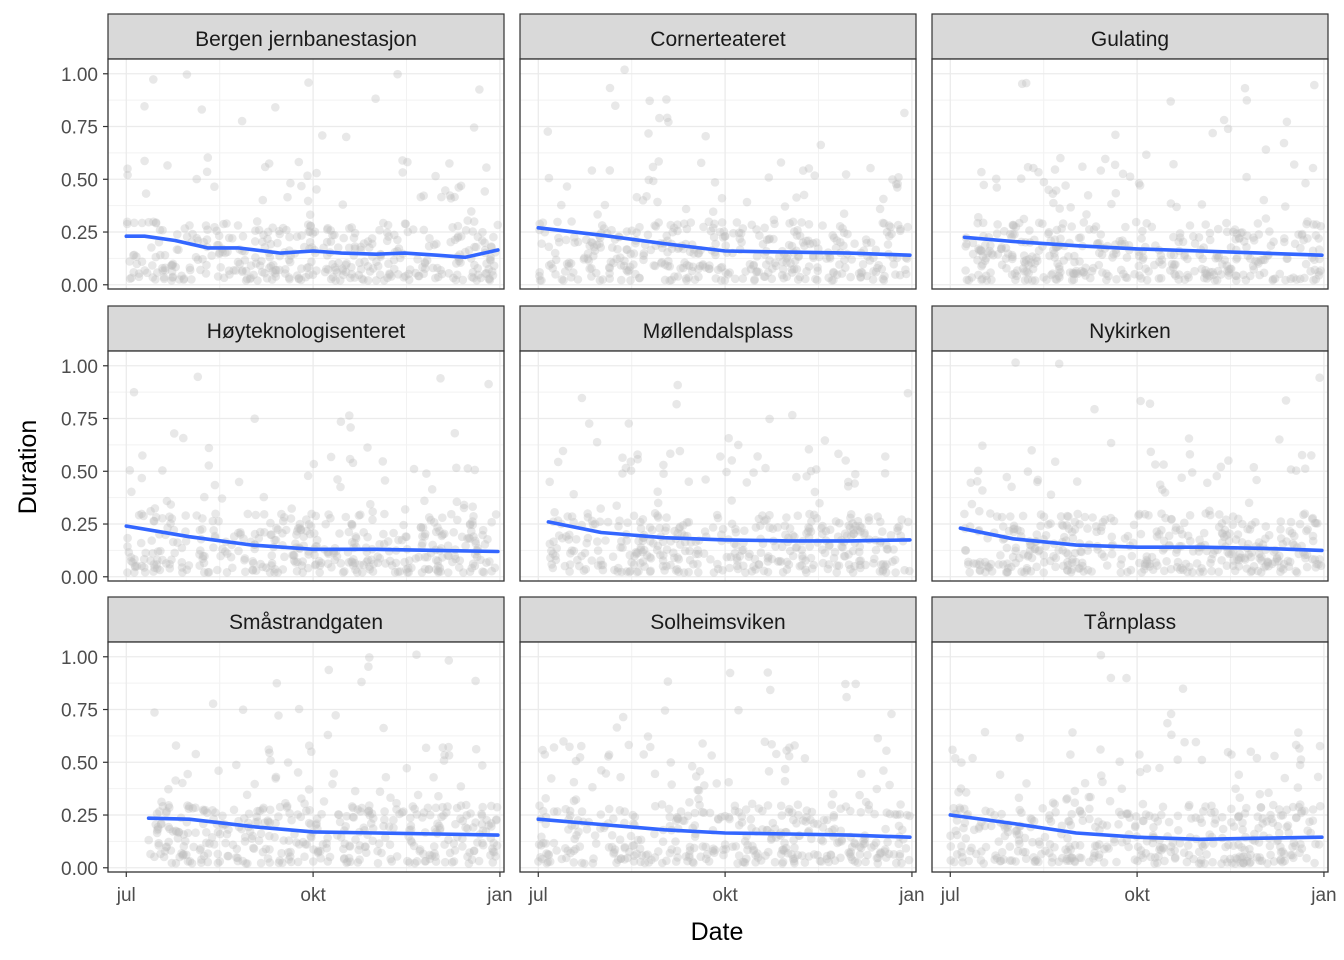 Image resolution: width=1344 pixels, height=960 pixels. Describe the element at coordinates (312, 247) in the screenshot. I see `smooth-line-group` at that location.